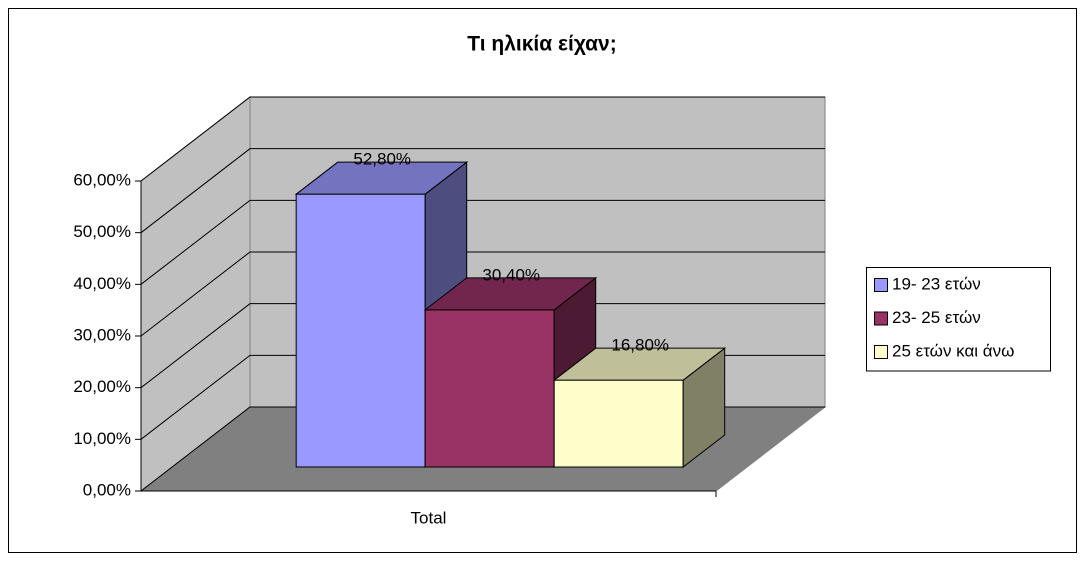  What do you see at coordinates (382, 159) in the screenshot?
I see `data-label: 52,80%` at bounding box center [382, 159].